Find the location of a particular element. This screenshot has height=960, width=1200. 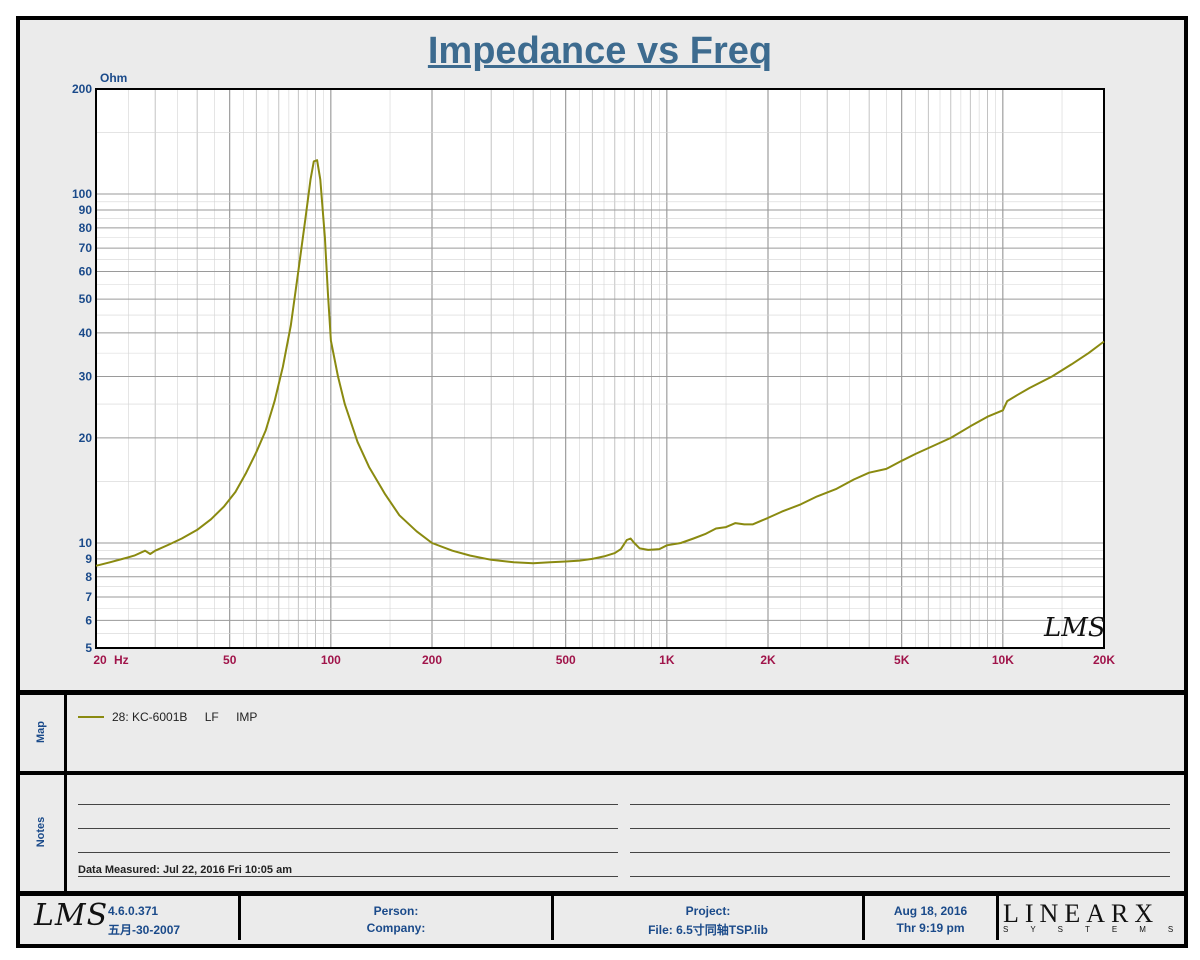

x-tick-label: 500 is located at coordinates (566, 660).